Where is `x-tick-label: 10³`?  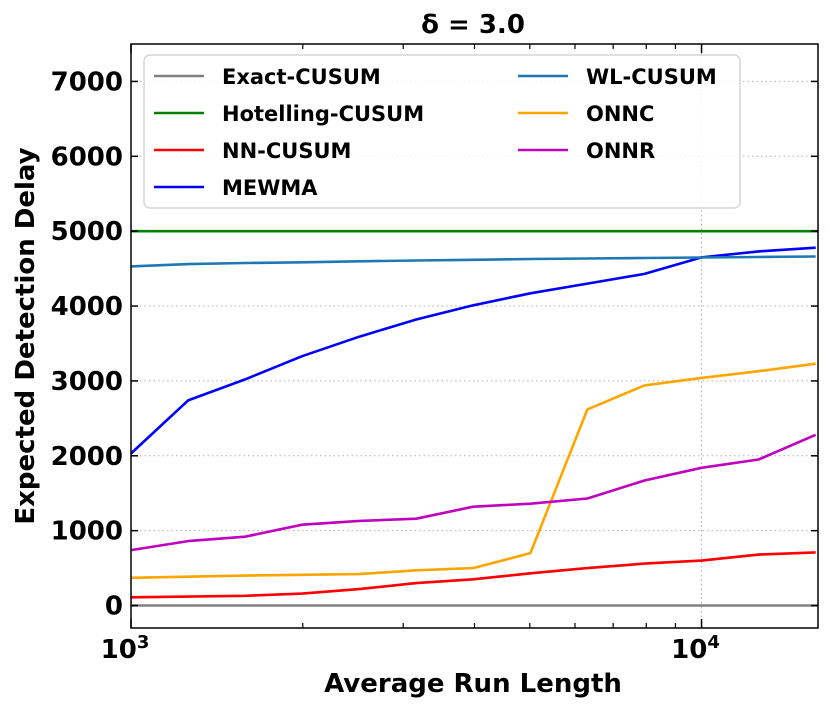 x-tick-label: 10³ is located at coordinates (125, 648).